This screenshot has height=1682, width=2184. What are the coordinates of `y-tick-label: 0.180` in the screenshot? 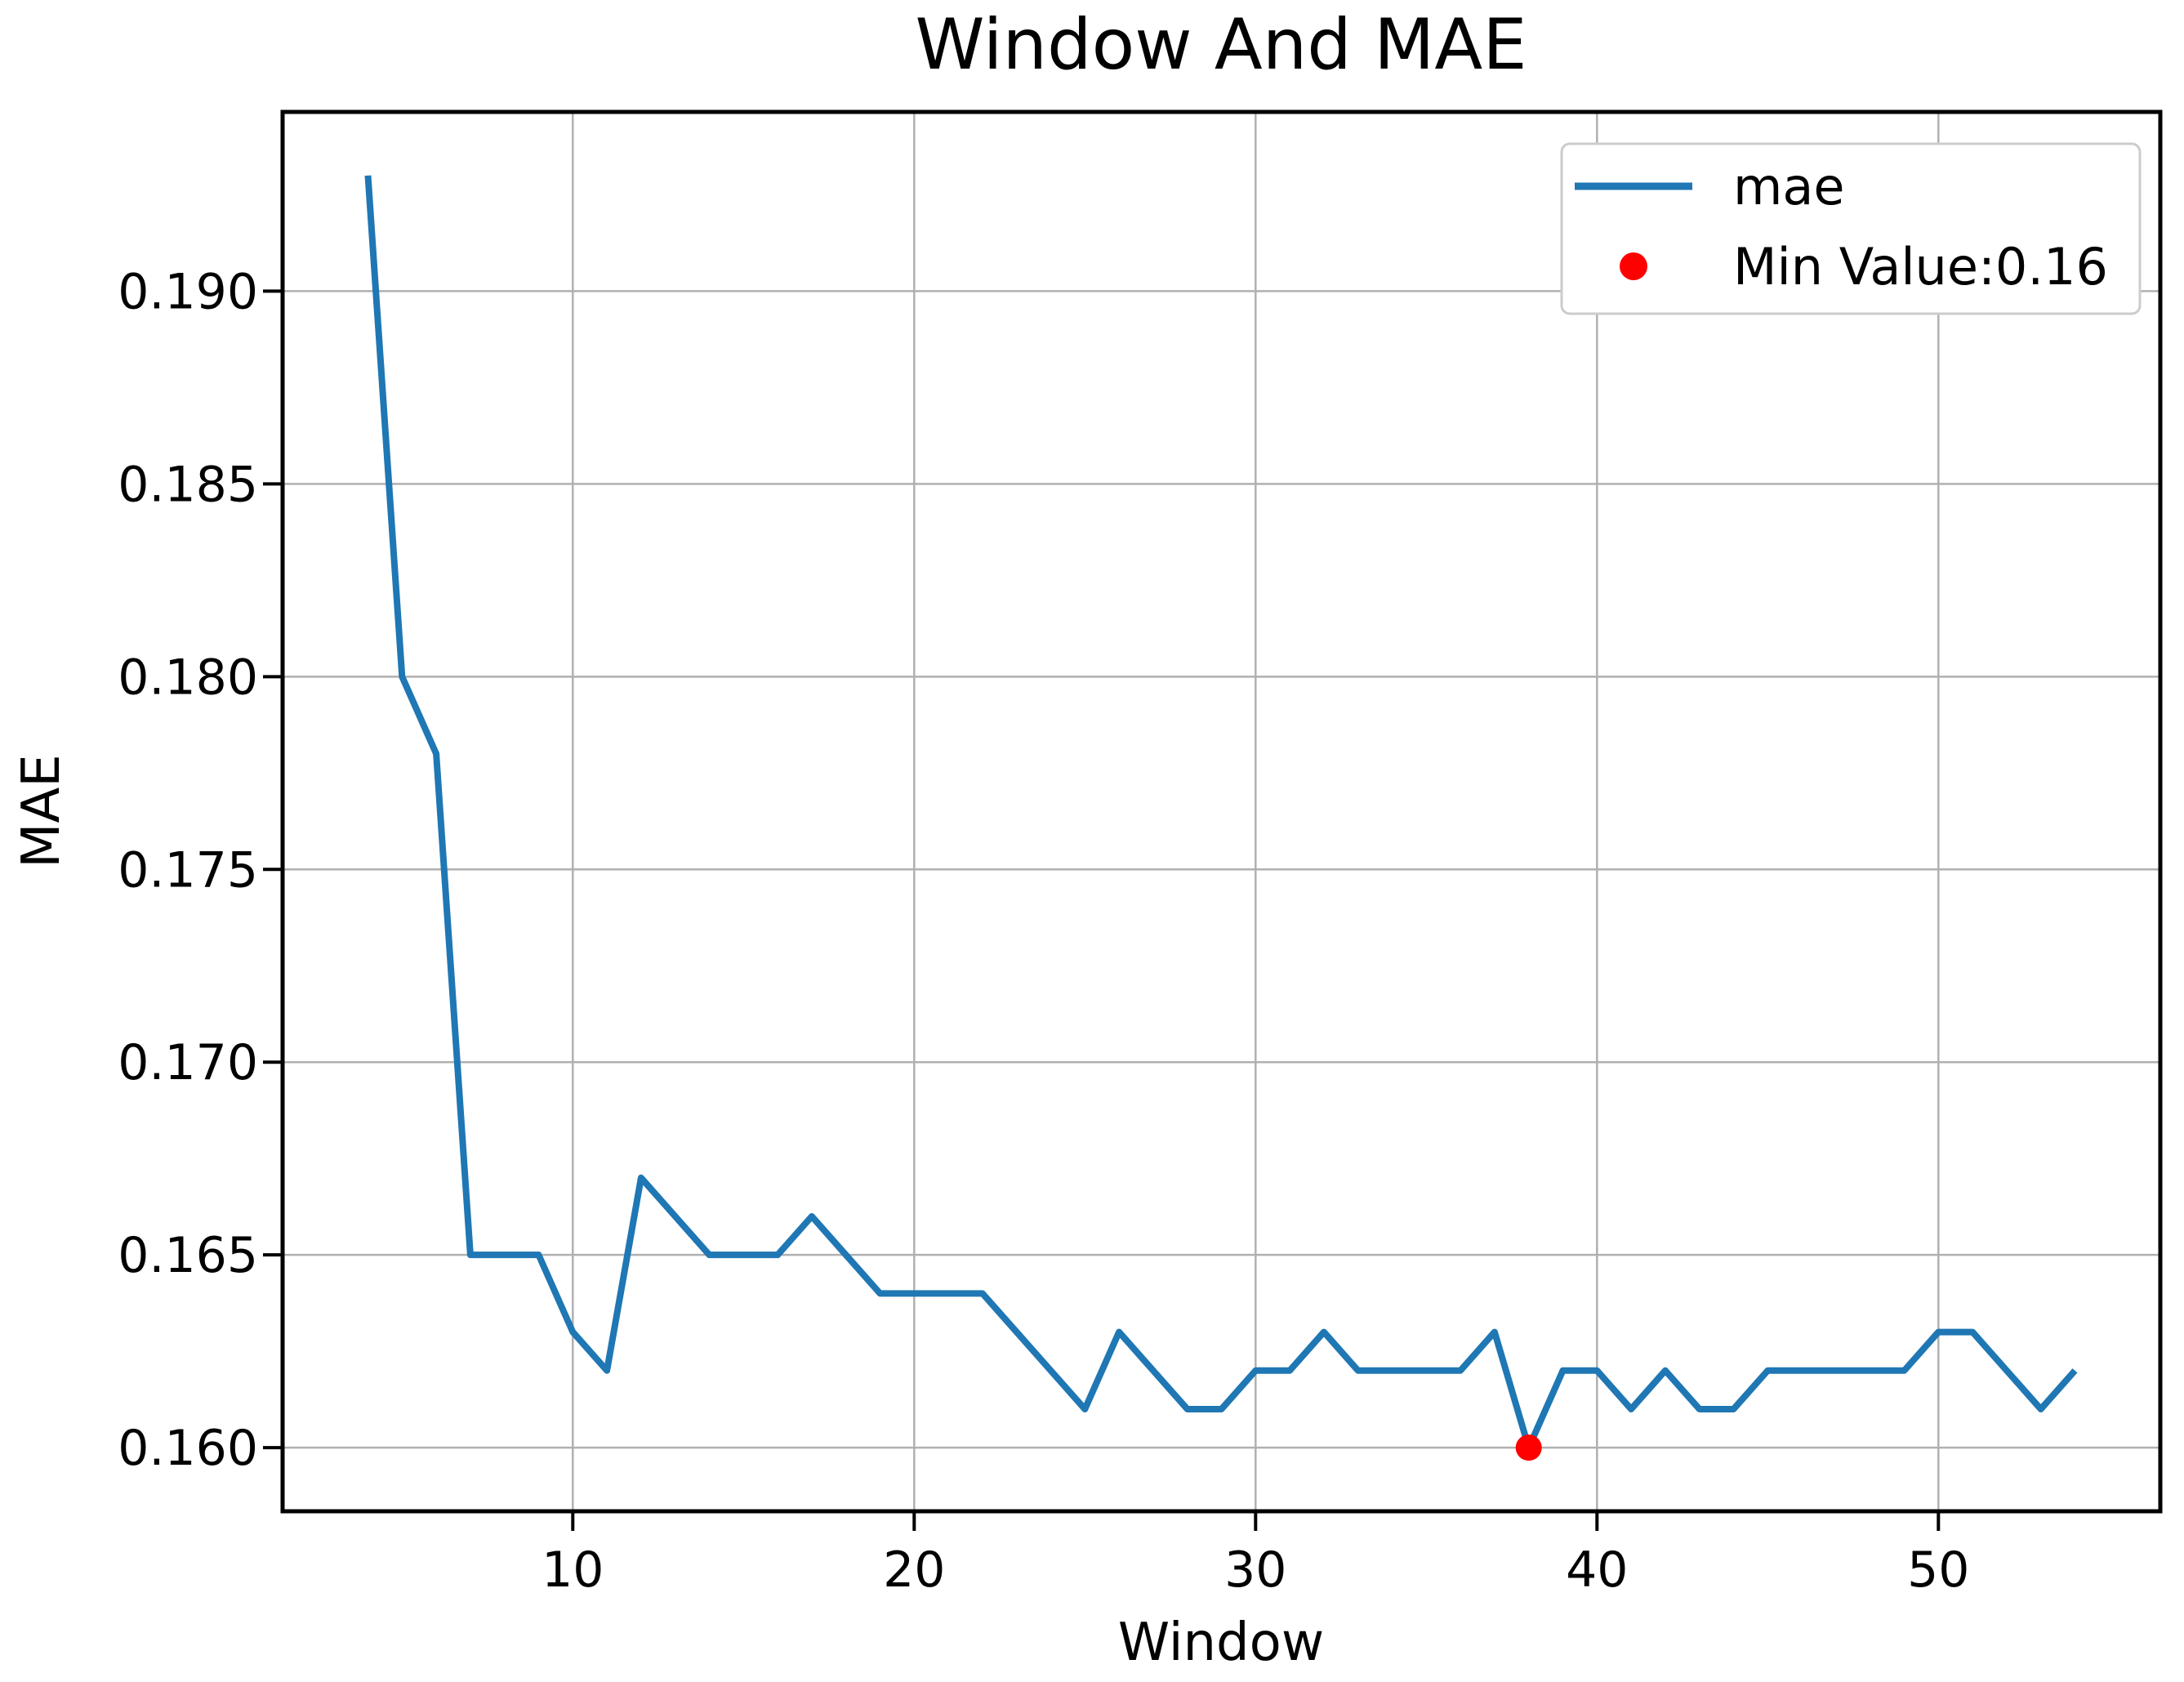 It's located at (188, 677).